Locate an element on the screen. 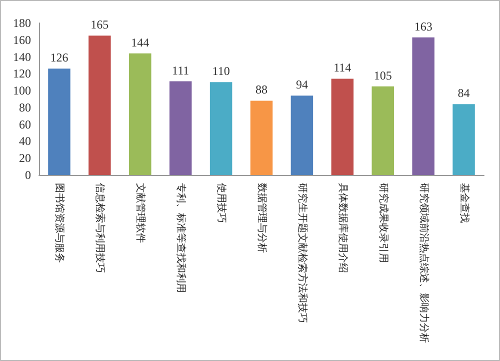  y-tick-label: 160 is located at coordinates (22, 39).